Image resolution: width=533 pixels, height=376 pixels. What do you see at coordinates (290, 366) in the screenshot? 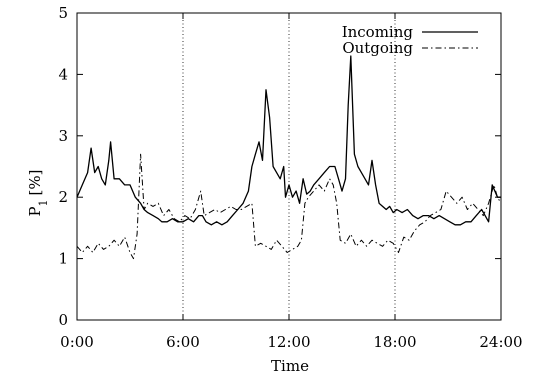
I see `x-axis-label: Time` at bounding box center [290, 366].